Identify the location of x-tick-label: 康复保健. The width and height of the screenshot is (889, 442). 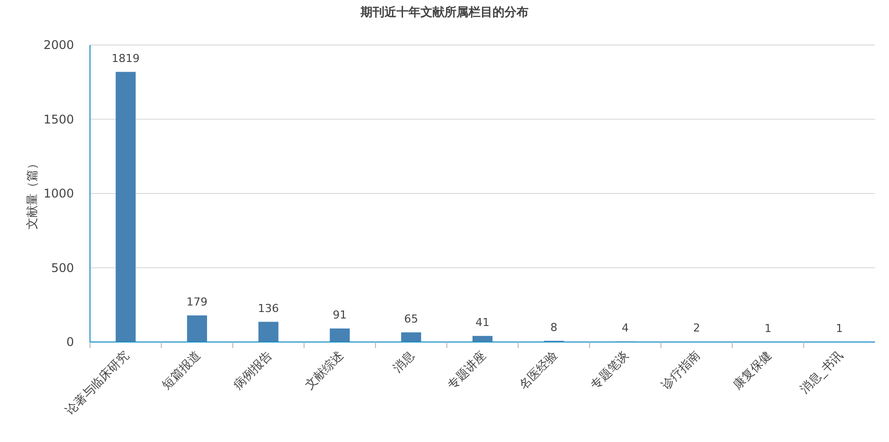
(752, 370).